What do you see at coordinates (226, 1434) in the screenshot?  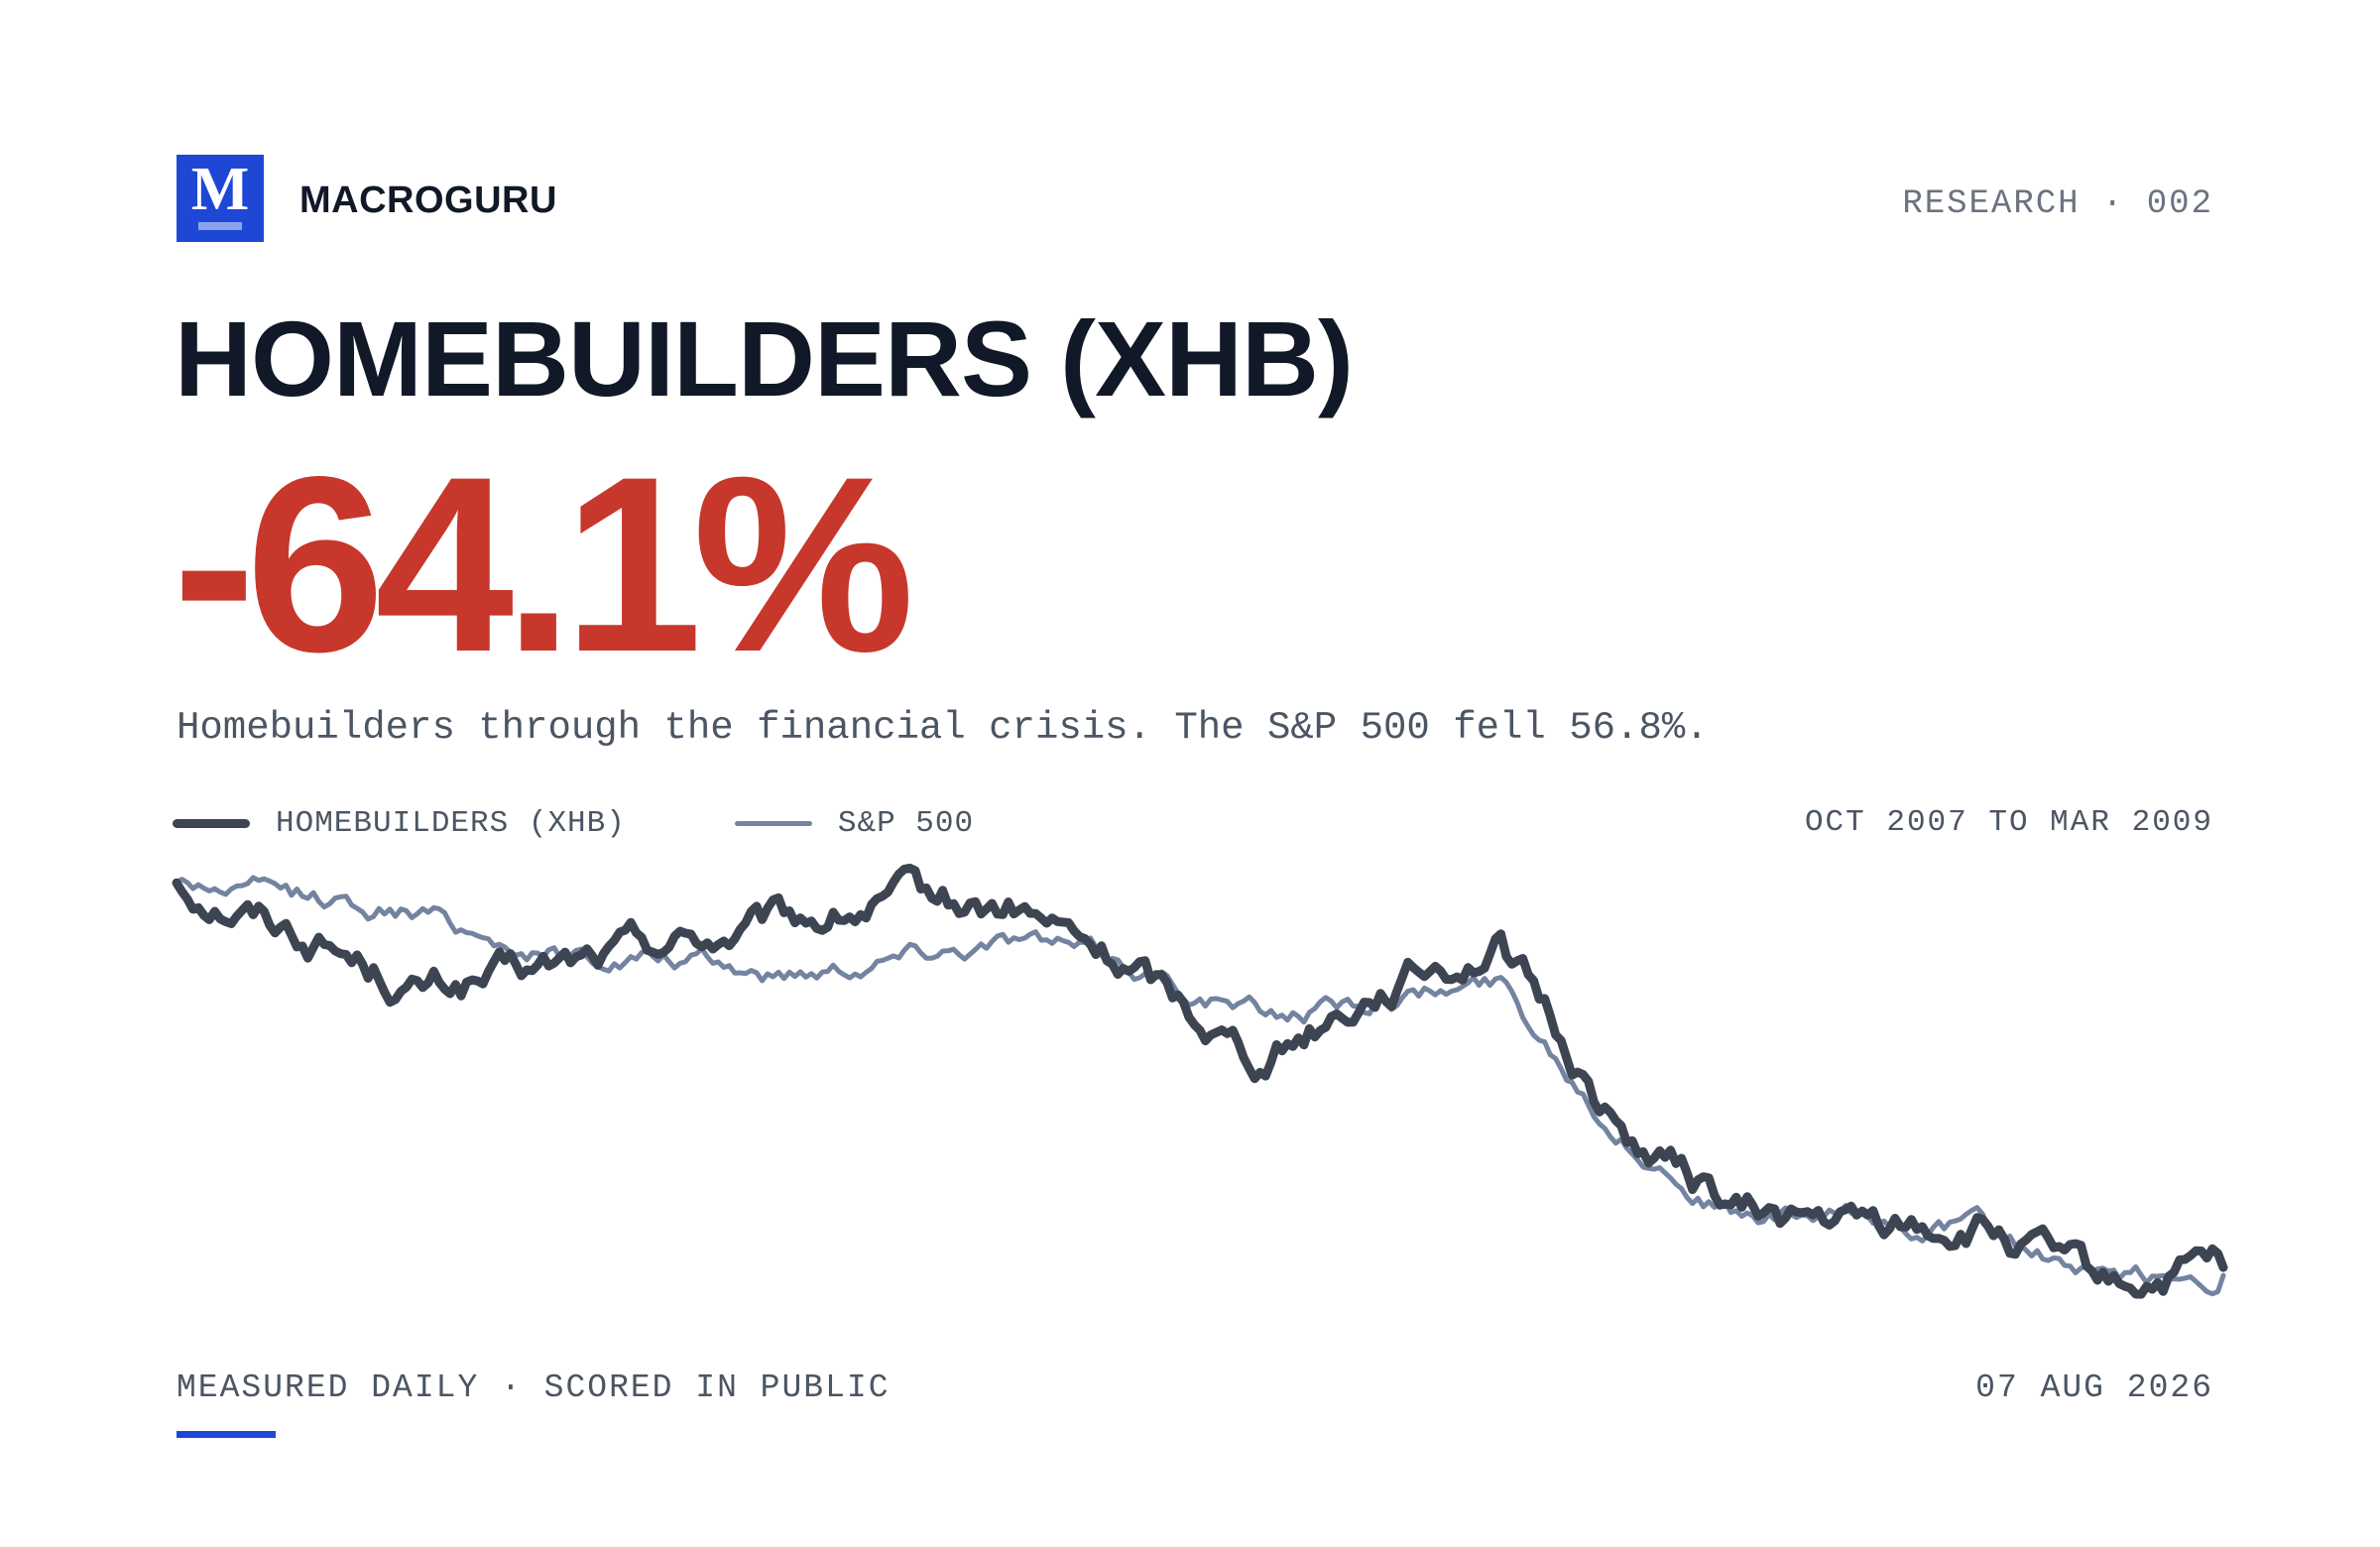 I see `footer-accent-bar` at bounding box center [226, 1434].